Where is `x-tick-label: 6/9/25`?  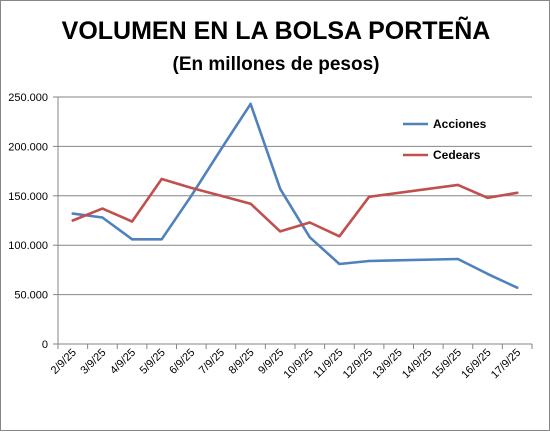 x-tick-label: 6/9/25 is located at coordinates (182, 362).